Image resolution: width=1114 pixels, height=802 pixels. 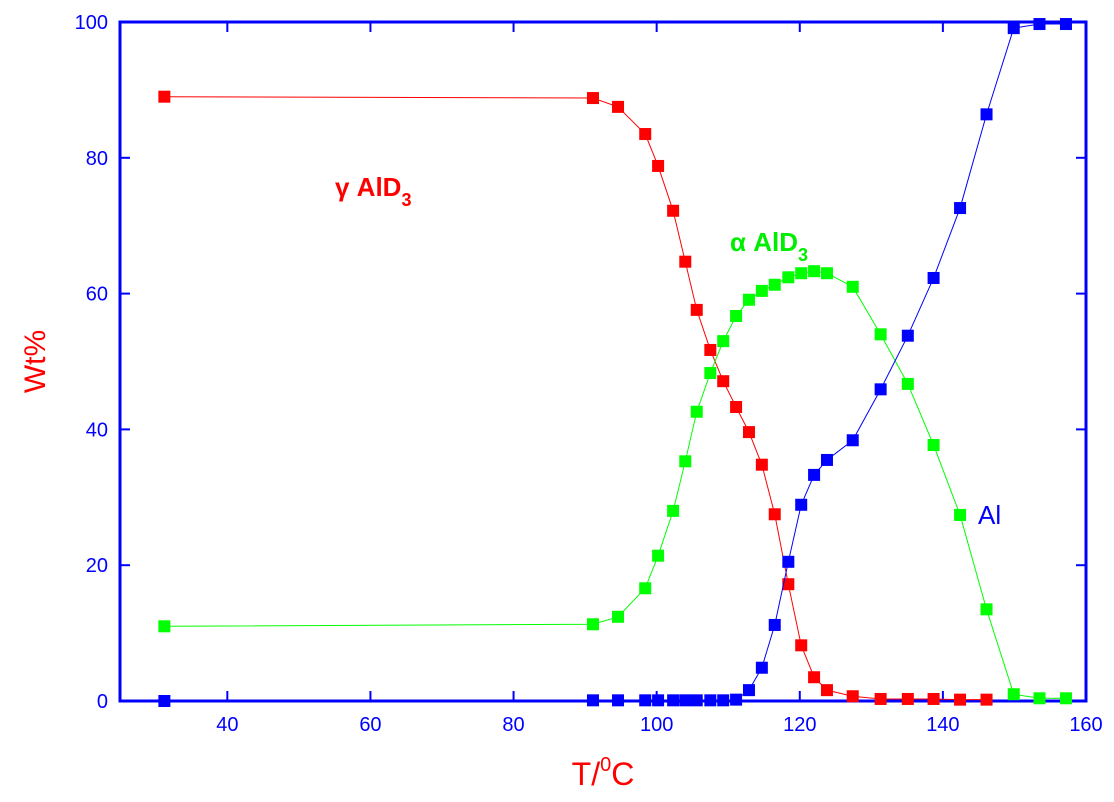 I want to click on y-axis-label: Wt%, so click(x=35, y=361).